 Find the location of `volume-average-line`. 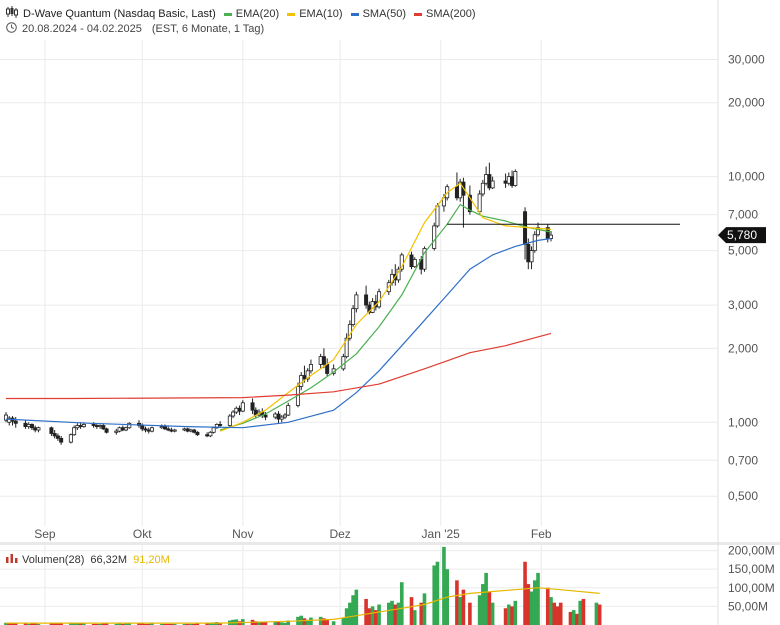

volume-average-line is located at coordinates (303, 605).